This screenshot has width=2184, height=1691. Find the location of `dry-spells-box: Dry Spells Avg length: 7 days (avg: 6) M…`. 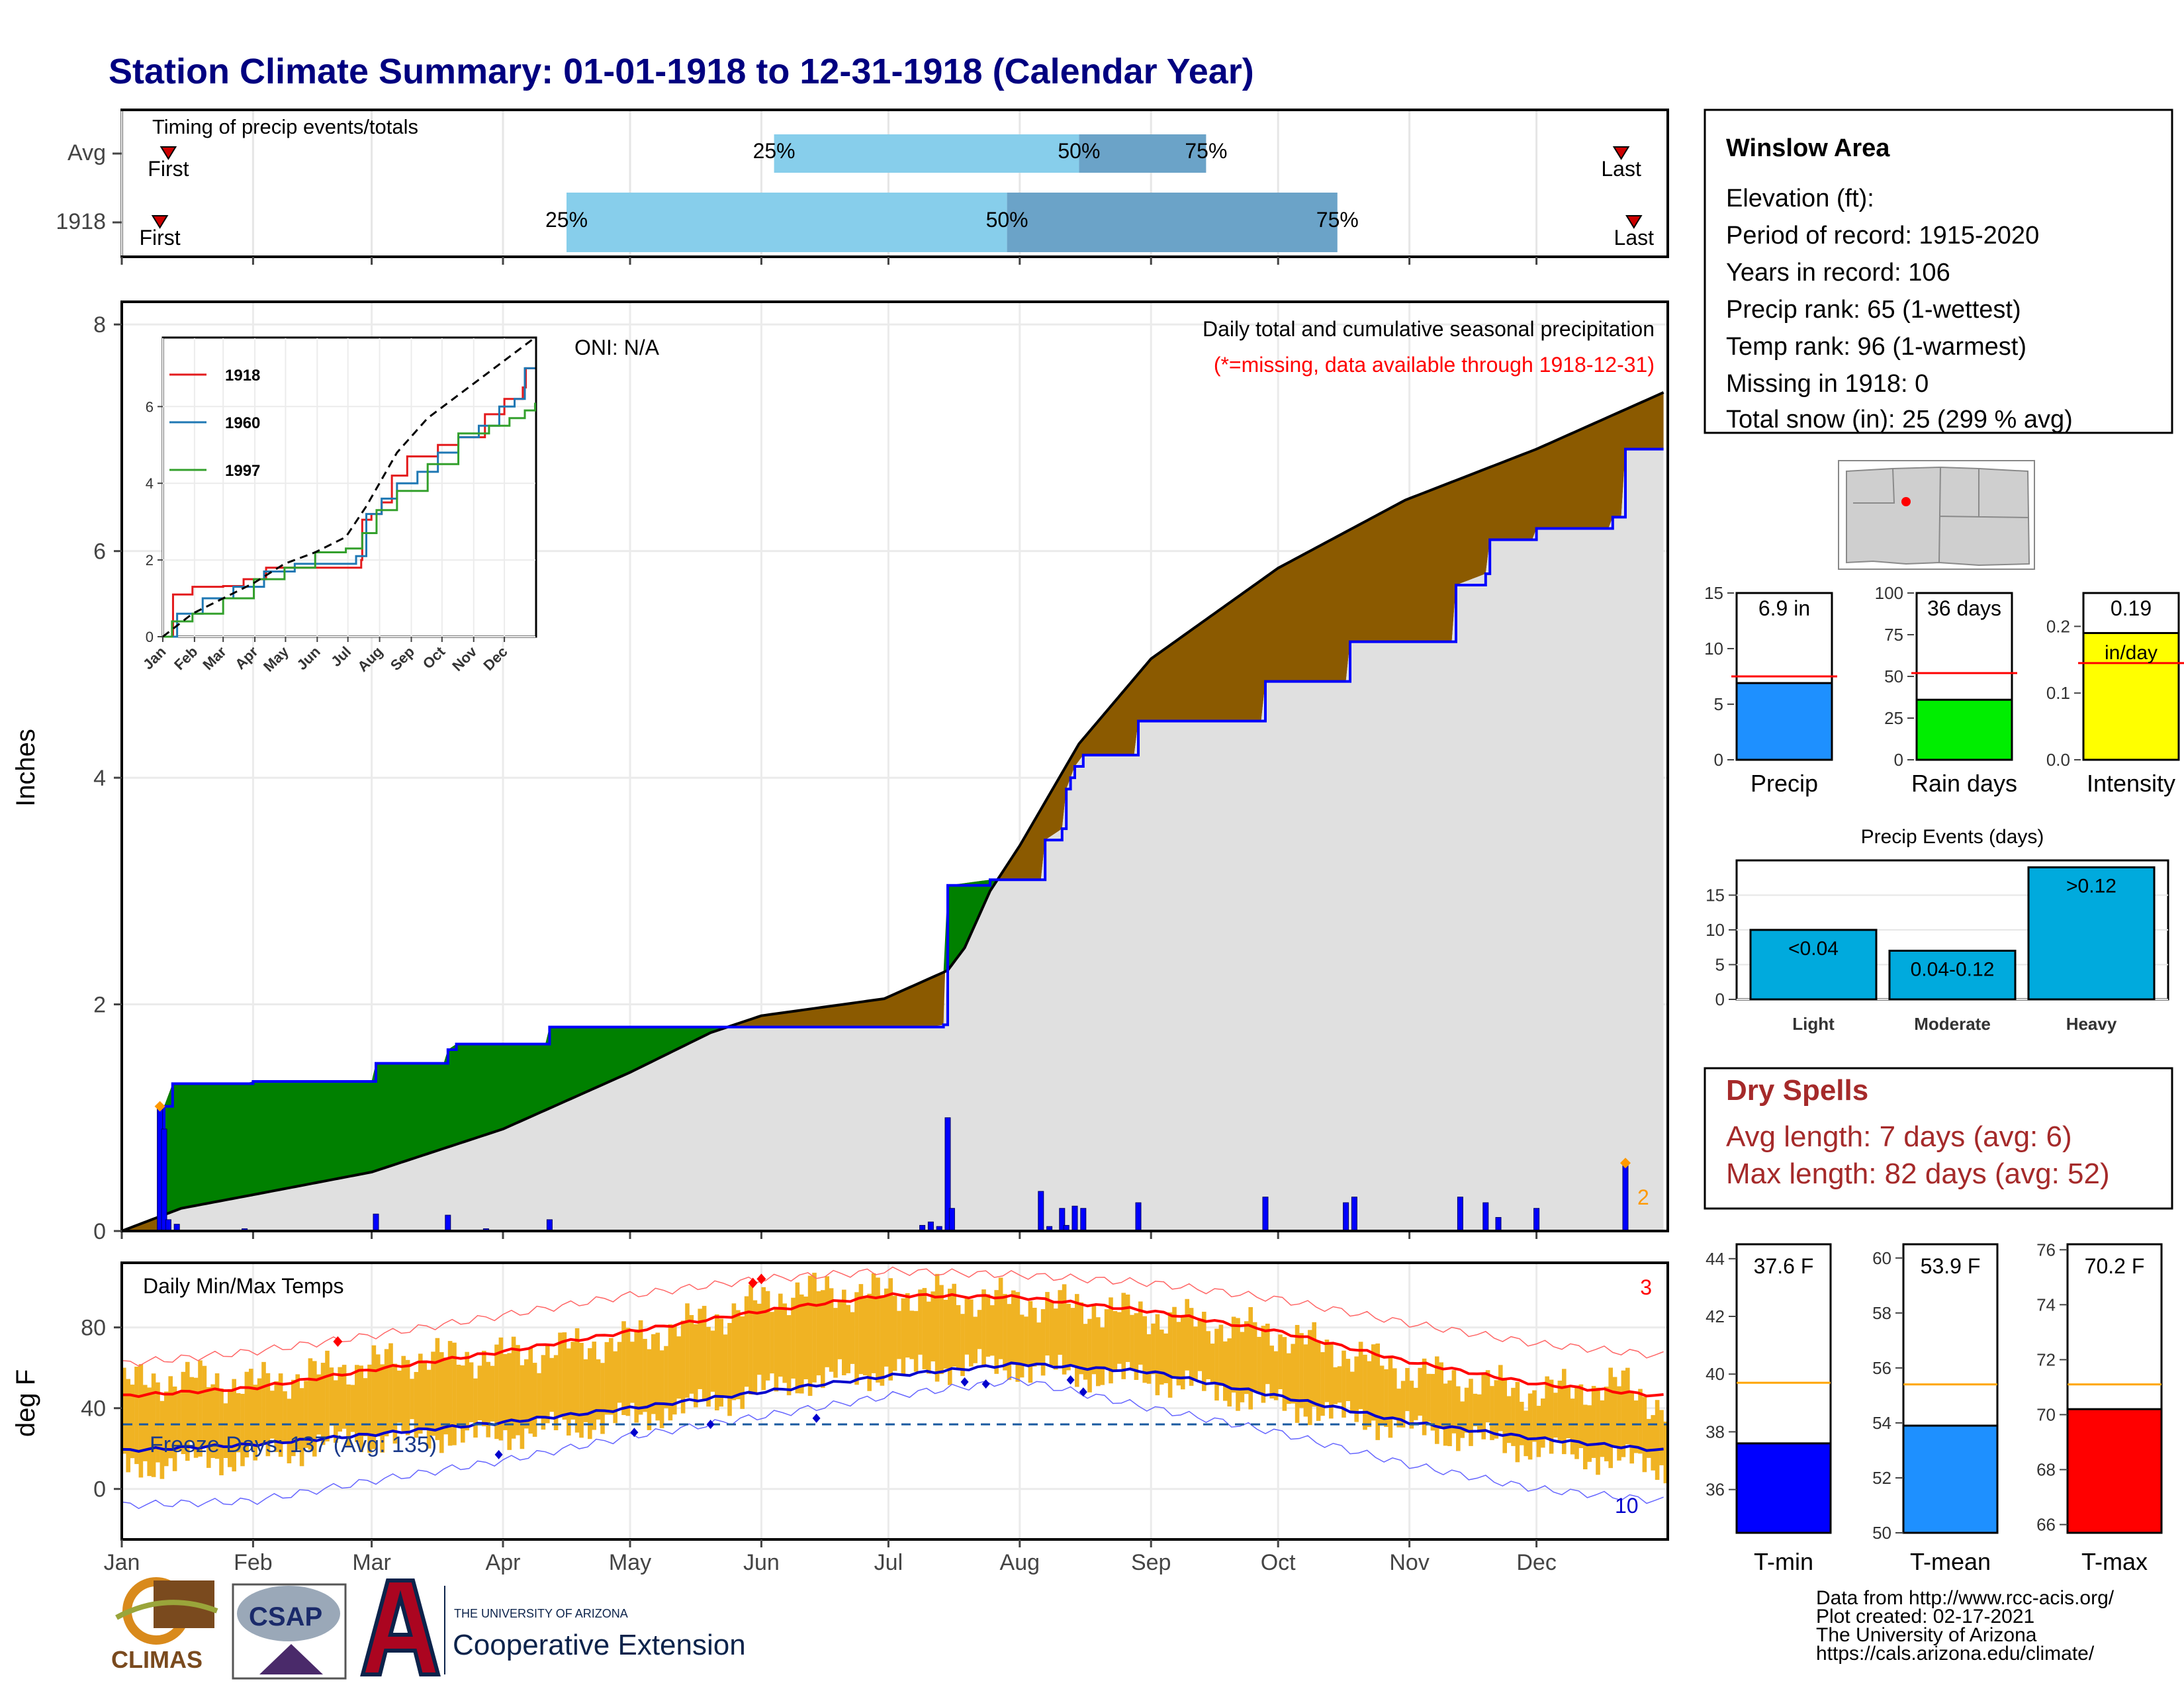

dry-spells-box: Dry Spells Avg length: 7 days (avg: 6) M… is located at coordinates (1939, 1138).